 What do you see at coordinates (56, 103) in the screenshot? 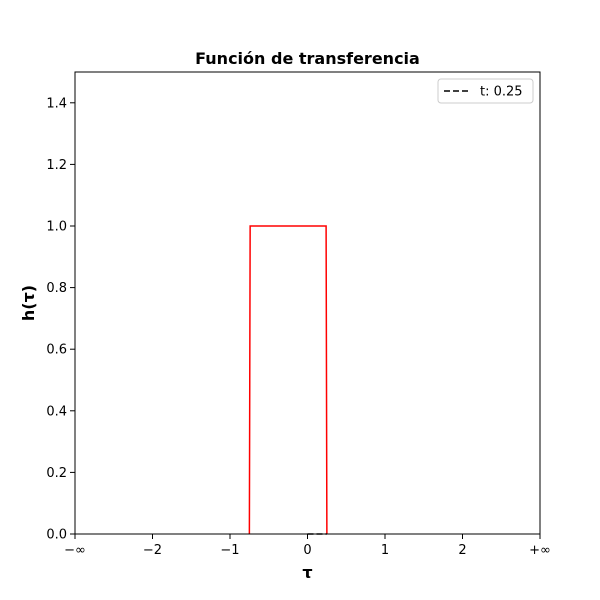
I see `y-tick-label: 1.4` at bounding box center [56, 103].